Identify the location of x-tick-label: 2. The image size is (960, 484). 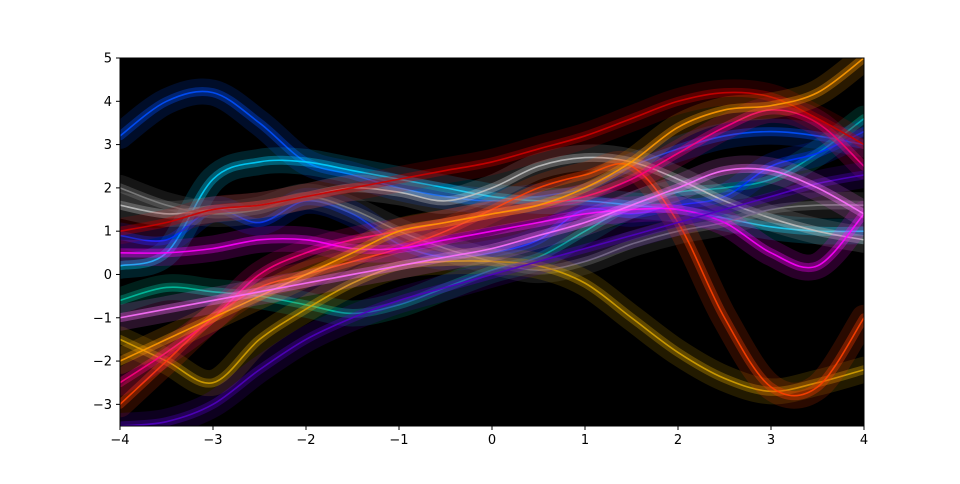
(678, 440).